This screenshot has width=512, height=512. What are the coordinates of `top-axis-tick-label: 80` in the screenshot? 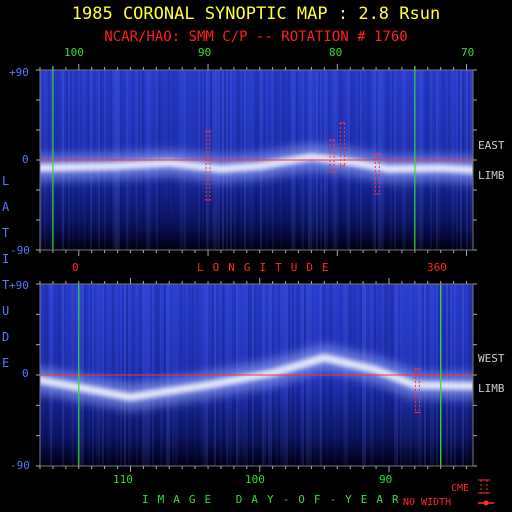 It's located at (336, 52).